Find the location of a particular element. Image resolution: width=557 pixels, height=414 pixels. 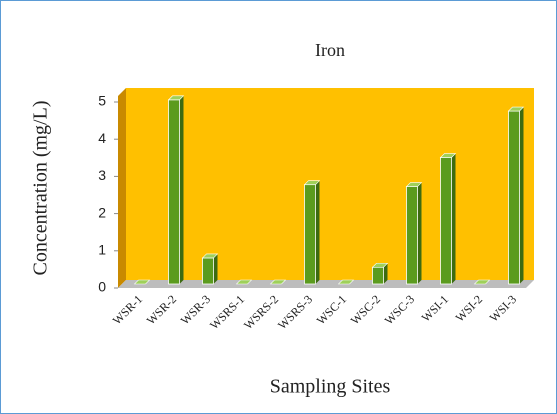

side-wall is located at coordinates (122, 188).